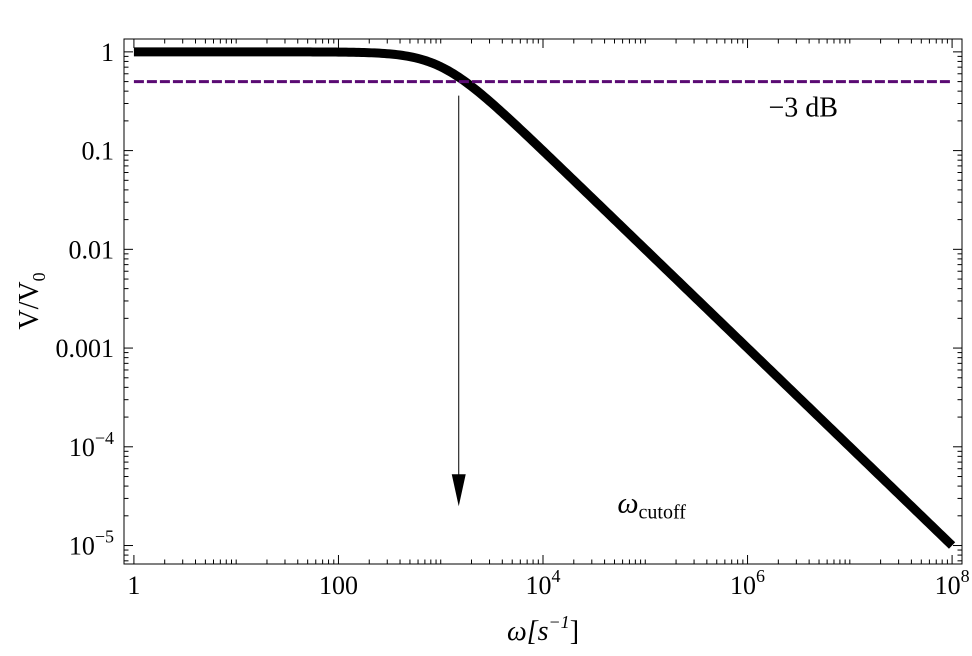 This screenshot has width=972, height=656. I want to click on y-tick-label: 1, so click(107, 52).